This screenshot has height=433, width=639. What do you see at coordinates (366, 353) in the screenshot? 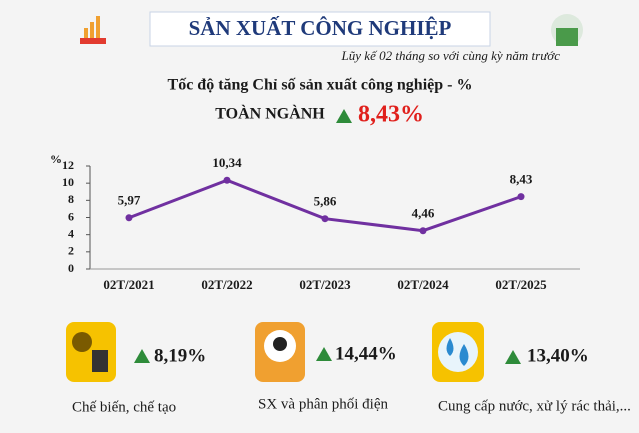
I see `sector-value: 14,44%` at bounding box center [366, 353].